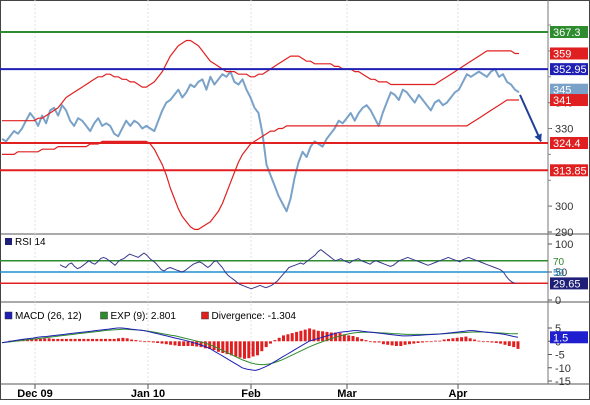 This screenshot has height=405, width=590. Describe the element at coordinates (562, 91) in the screenshot. I see `marker-tag-1-label: 345` at that location.